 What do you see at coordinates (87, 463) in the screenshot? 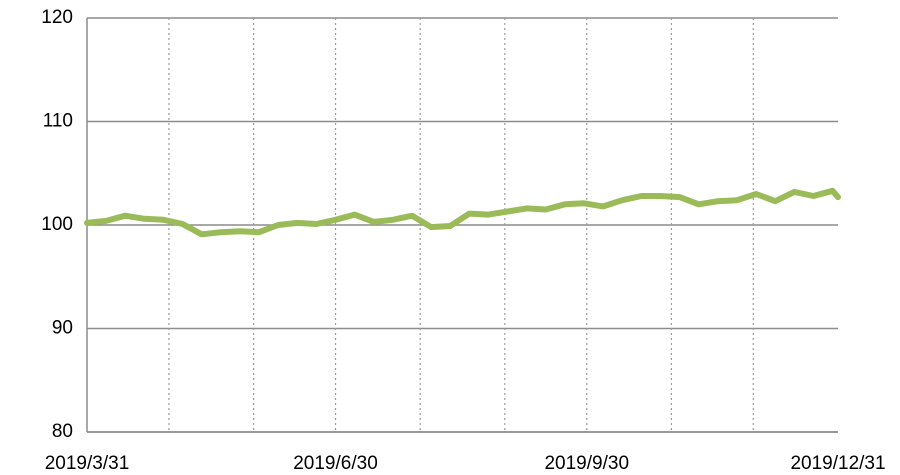
I see `x-tick-label: 2019/3/31` at bounding box center [87, 463].